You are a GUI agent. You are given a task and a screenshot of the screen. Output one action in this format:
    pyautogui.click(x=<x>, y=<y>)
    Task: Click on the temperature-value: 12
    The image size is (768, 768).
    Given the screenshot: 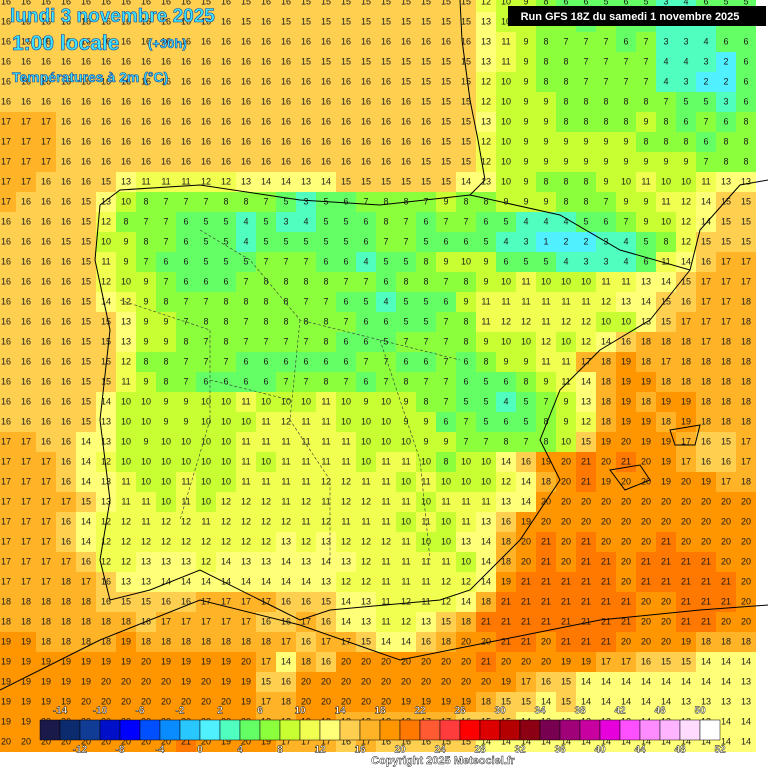 What is the action you would take?
    pyautogui.click(x=166, y=521)
    